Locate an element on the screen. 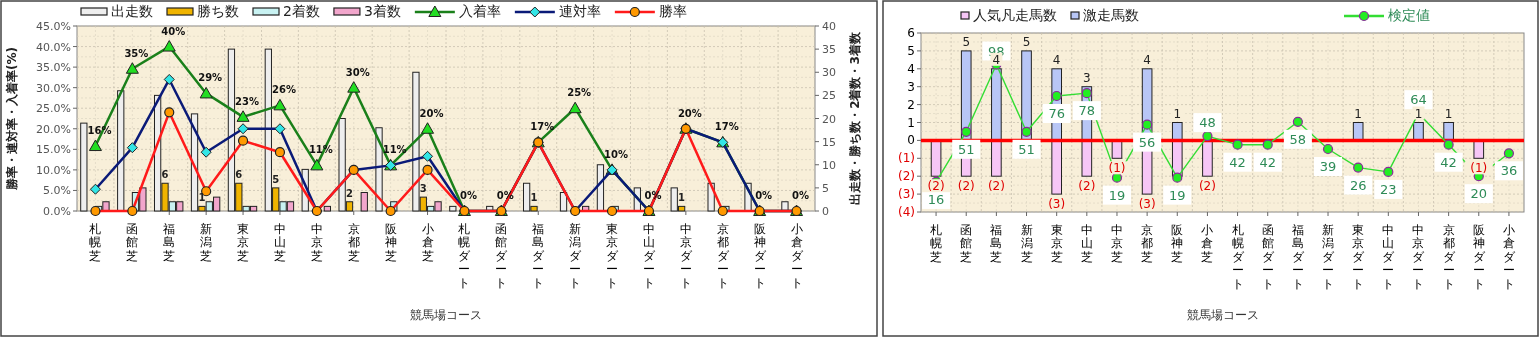 This screenshot has width=1539, height=337. y-tick-label: 40.0% is located at coordinates (53, 47).